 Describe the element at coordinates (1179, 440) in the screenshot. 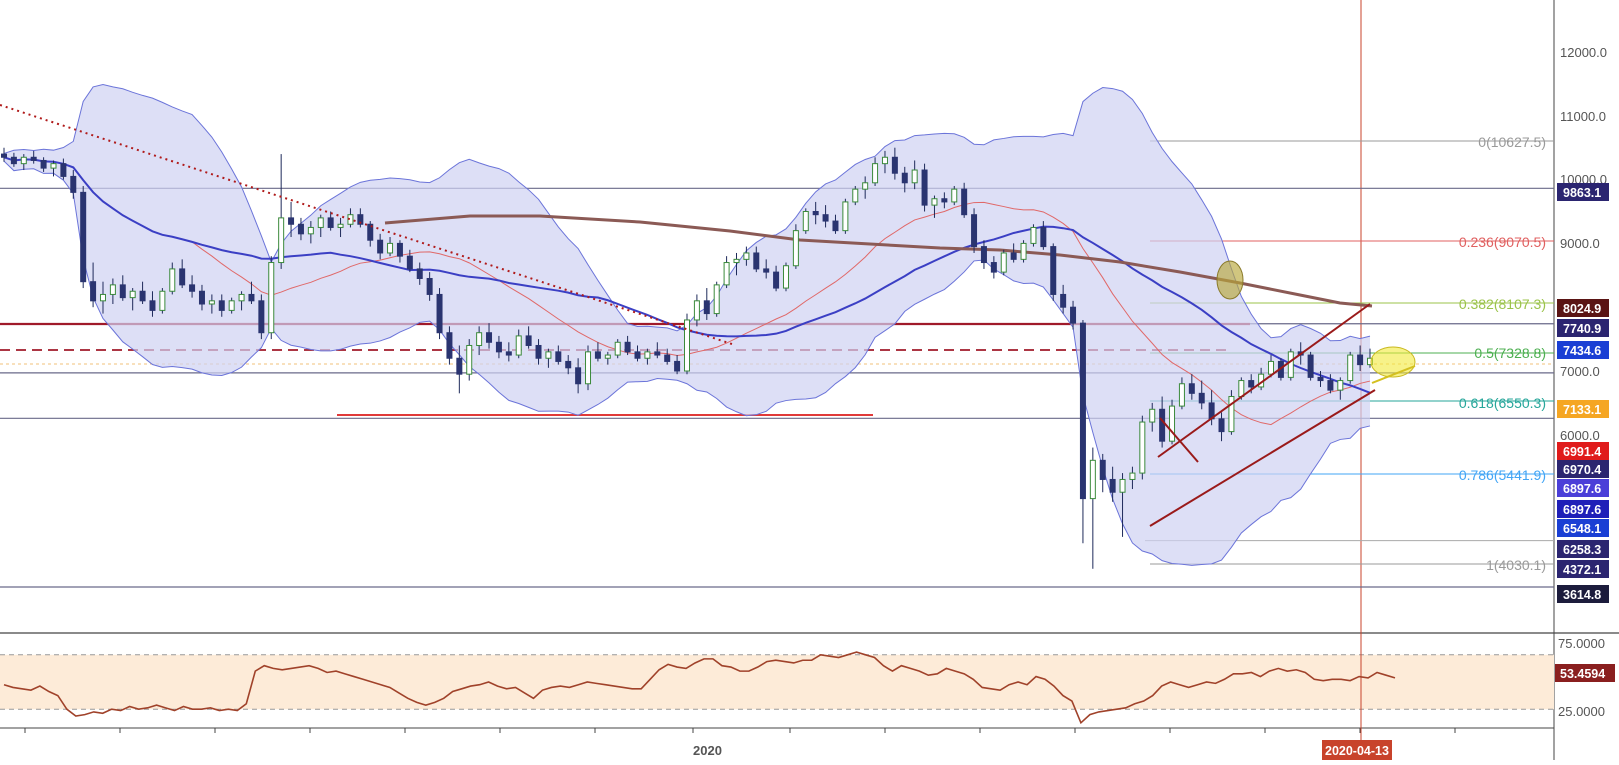

I see `pattern-line` at that location.